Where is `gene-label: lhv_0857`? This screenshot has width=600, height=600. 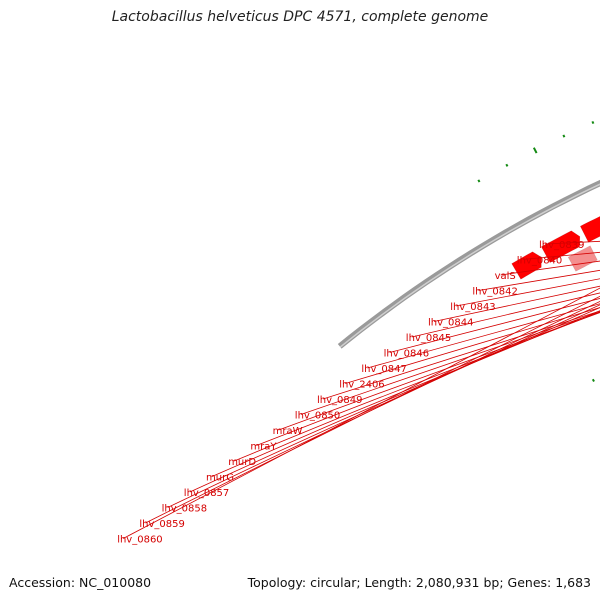 gene-label: lhv_0857 is located at coordinates (206, 493).